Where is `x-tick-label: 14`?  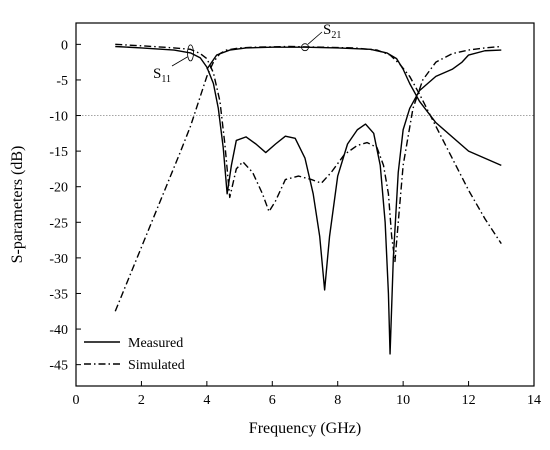
x-tick-label: 14 is located at coordinates (534, 400).